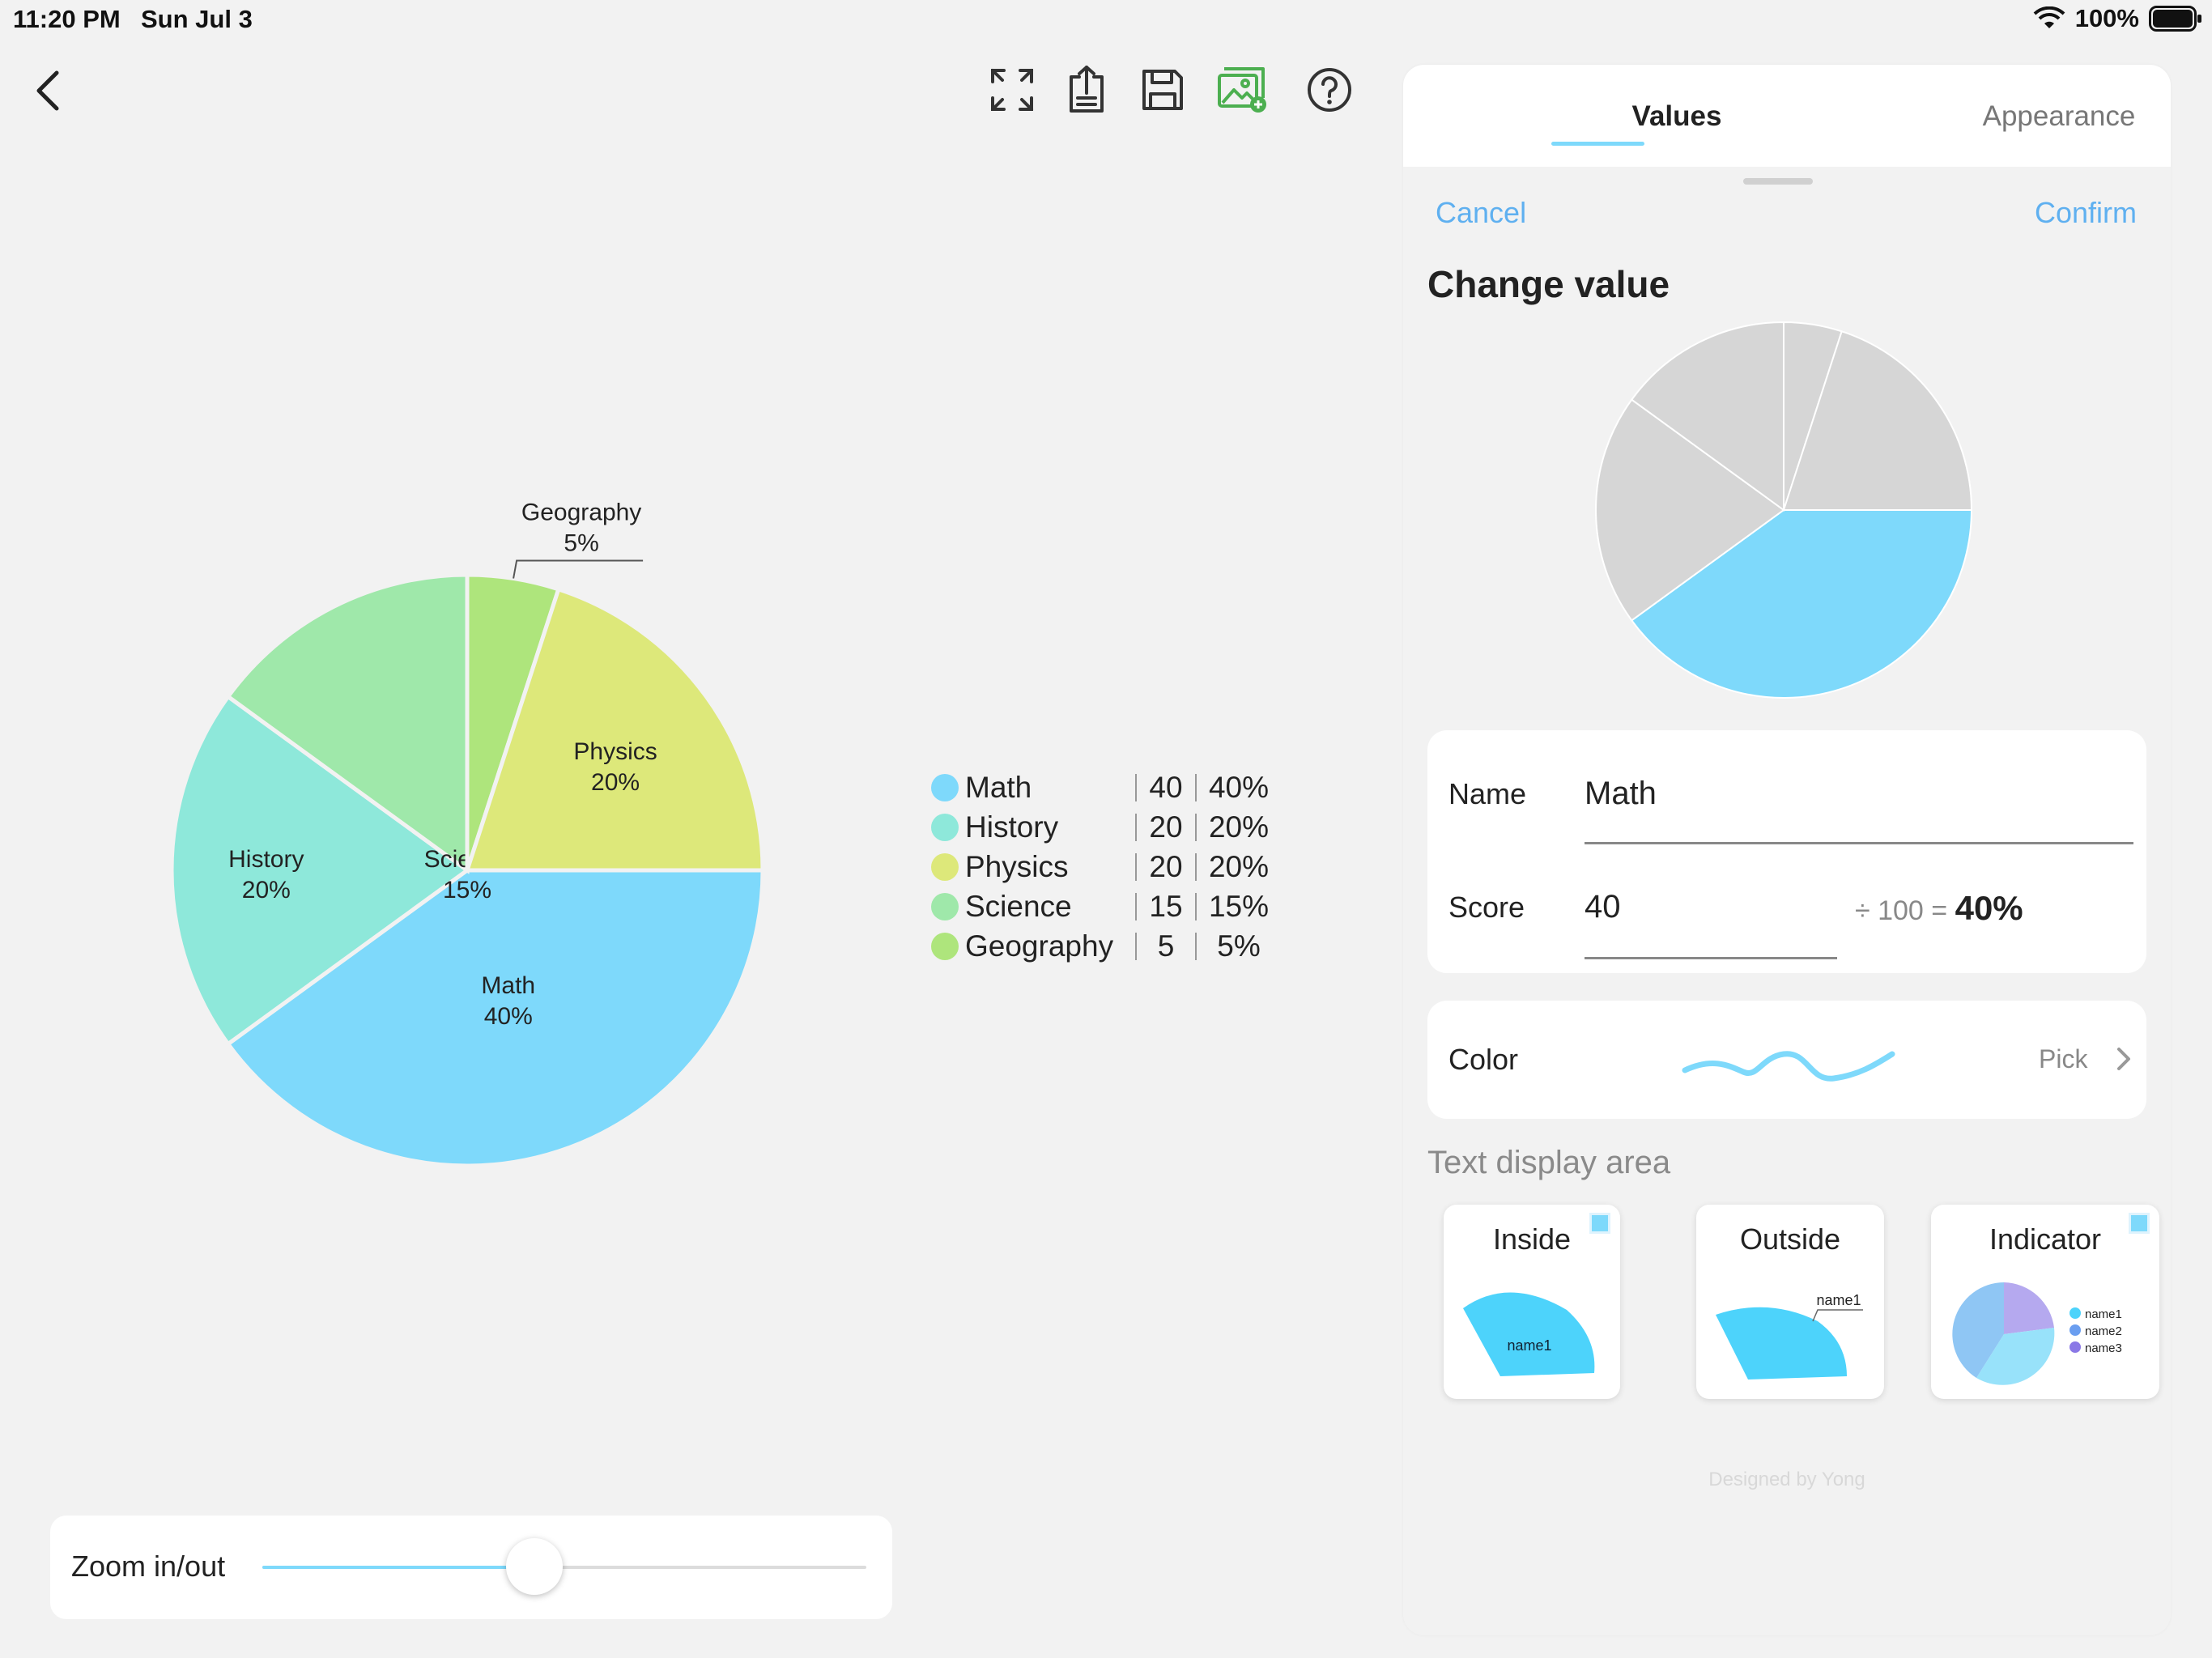 This screenshot has height=1658, width=2212. What do you see at coordinates (1239, 787) in the screenshot?
I see `legend-percent: 40%` at bounding box center [1239, 787].